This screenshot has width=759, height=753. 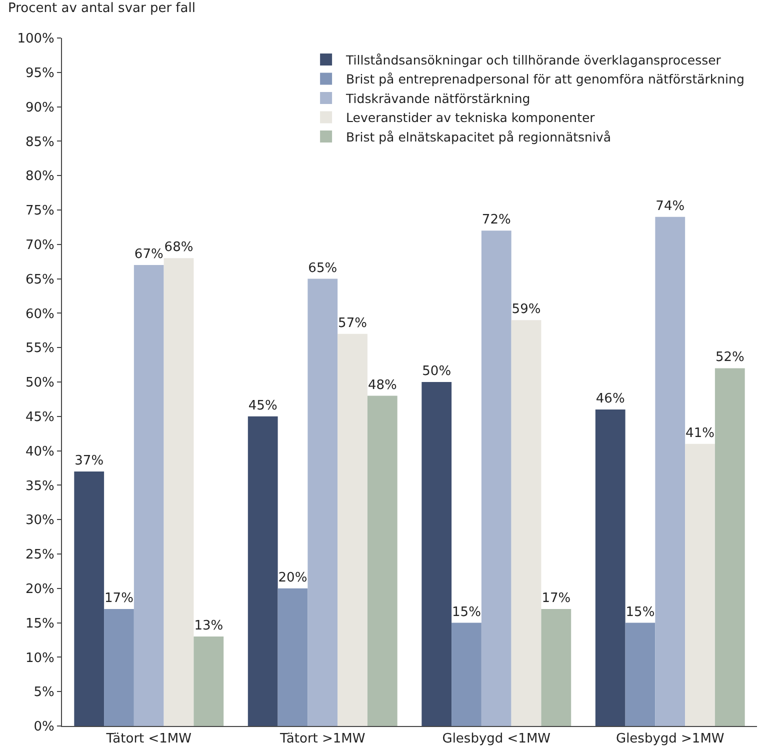 I want to click on y-tick-label: 55%, so click(x=39, y=348).